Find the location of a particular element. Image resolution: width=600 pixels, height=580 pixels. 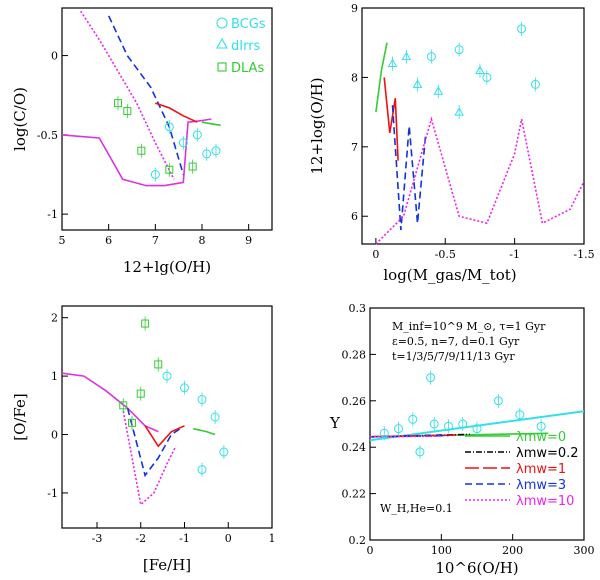

co-oh-xtick-label: 6 is located at coordinates (108, 240).